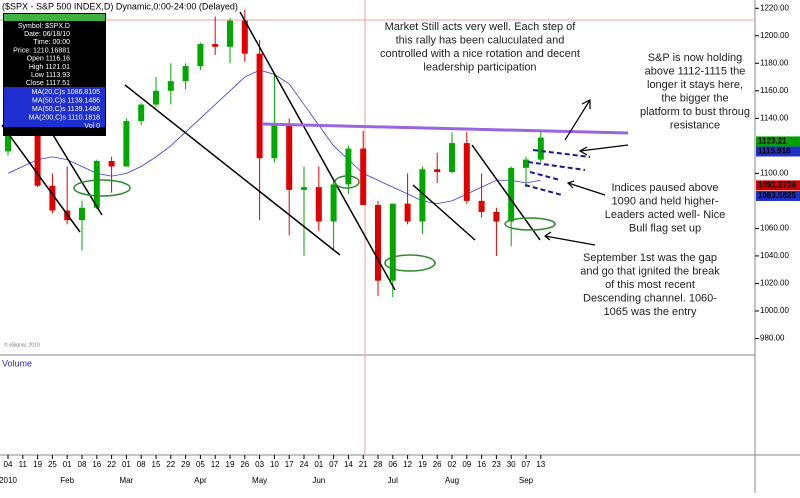 The image size is (800, 498). I want to click on price-tag-label: 1083.5825, so click(777, 195).